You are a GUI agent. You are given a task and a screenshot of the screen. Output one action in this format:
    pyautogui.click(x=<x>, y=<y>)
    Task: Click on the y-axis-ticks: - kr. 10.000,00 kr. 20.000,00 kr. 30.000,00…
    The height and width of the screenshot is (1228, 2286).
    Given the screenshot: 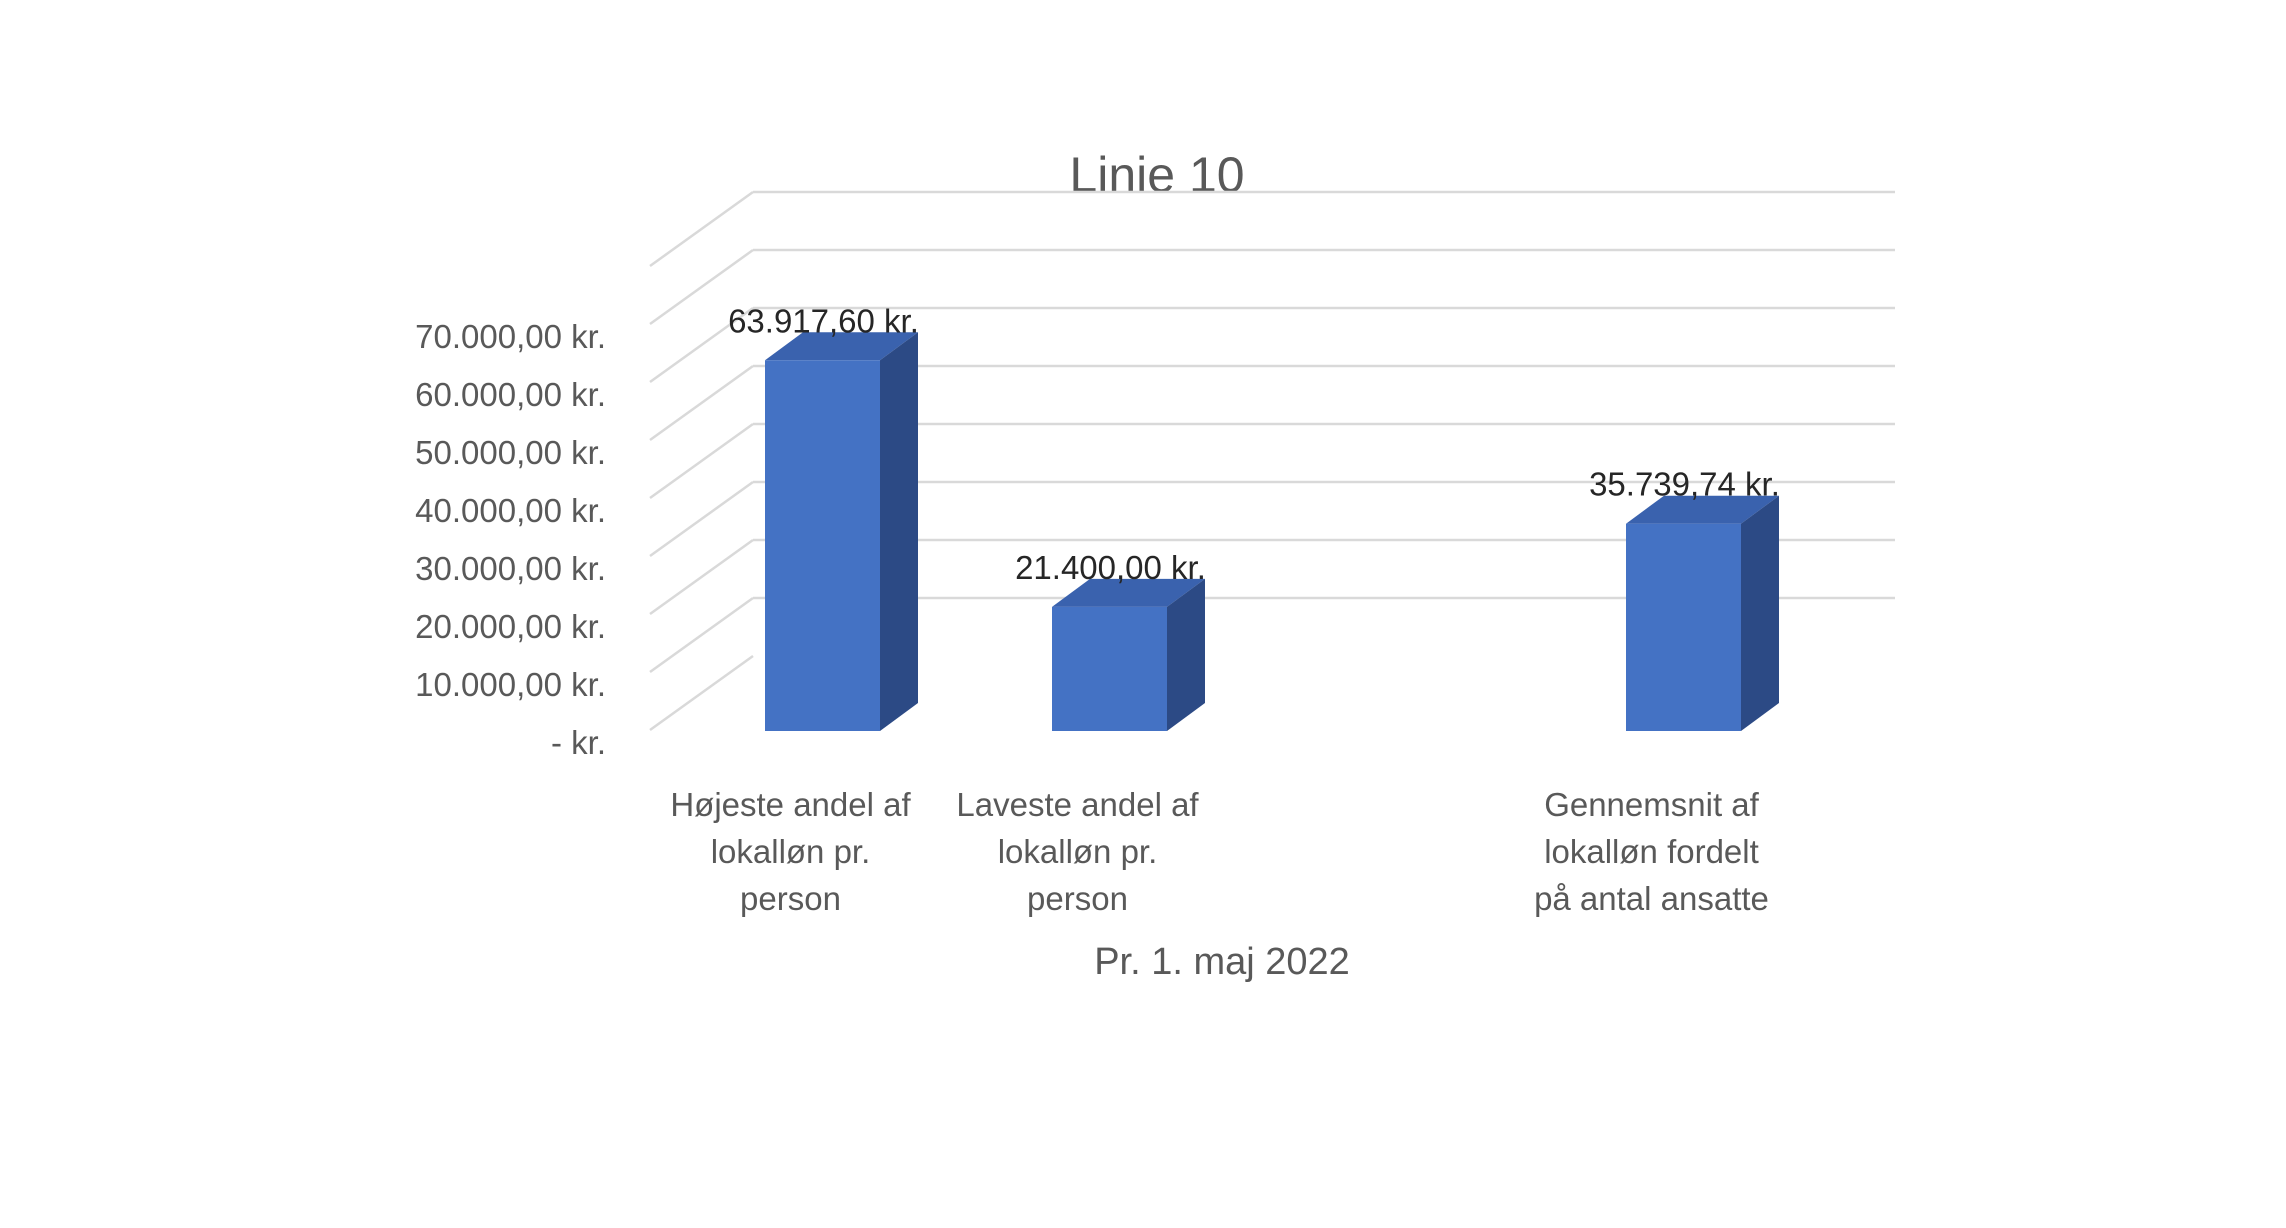 What is the action you would take?
    pyautogui.click(x=510, y=539)
    